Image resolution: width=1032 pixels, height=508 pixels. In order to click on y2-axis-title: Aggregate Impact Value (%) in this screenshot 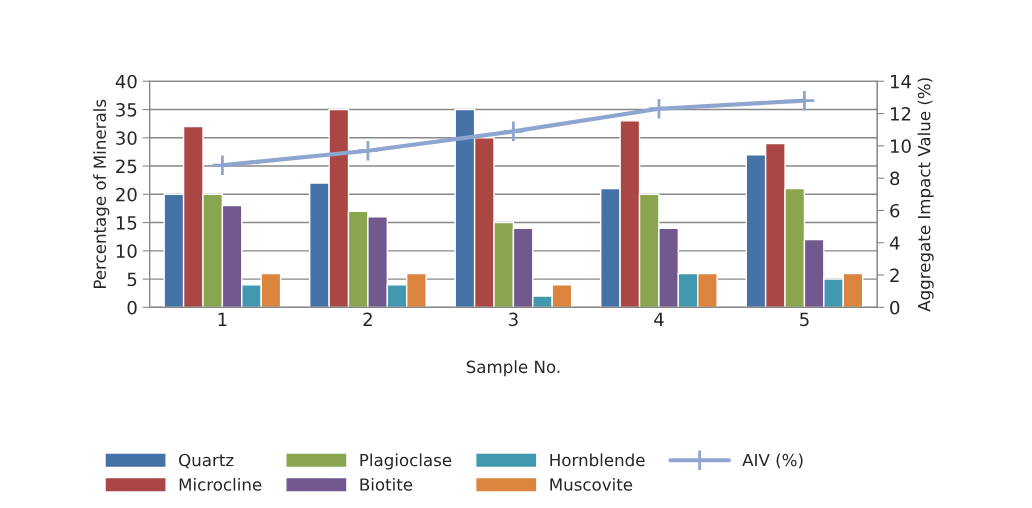, I will do `click(925, 195)`.